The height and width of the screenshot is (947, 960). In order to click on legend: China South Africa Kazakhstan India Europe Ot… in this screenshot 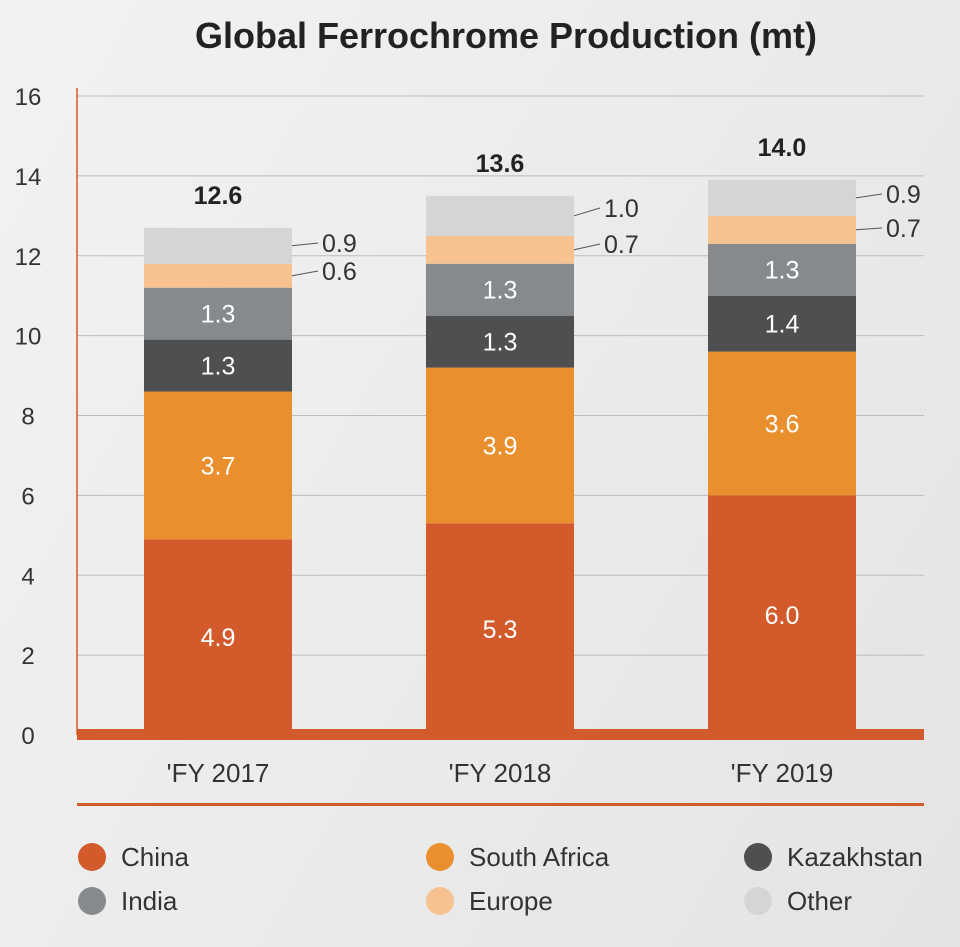, I will do `click(500, 879)`.